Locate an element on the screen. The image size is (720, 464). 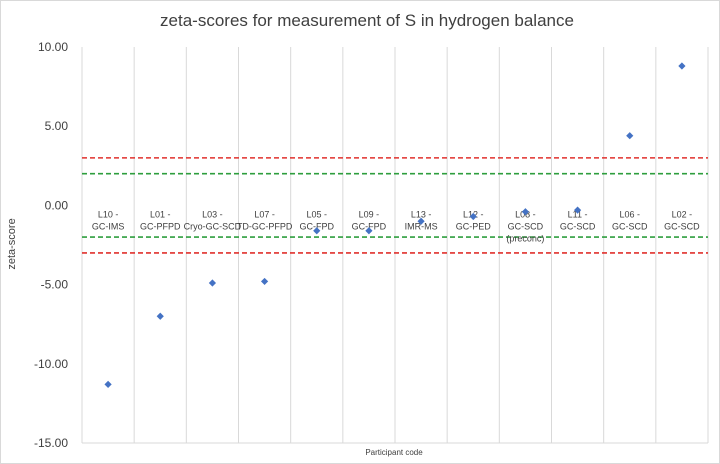
y-axis-title: zeta-score is located at coordinates (12, 243).